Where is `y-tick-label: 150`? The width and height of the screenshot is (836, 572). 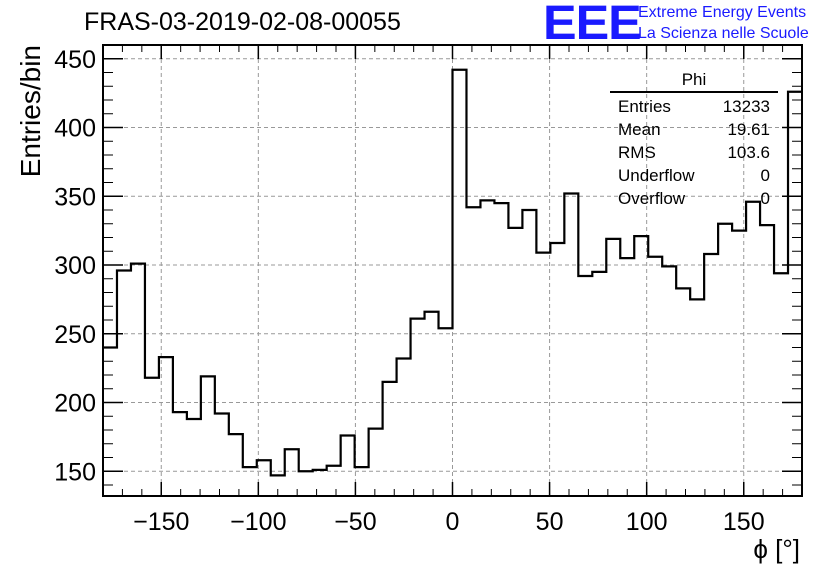 y-tick-label: 150 is located at coordinates (75, 472).